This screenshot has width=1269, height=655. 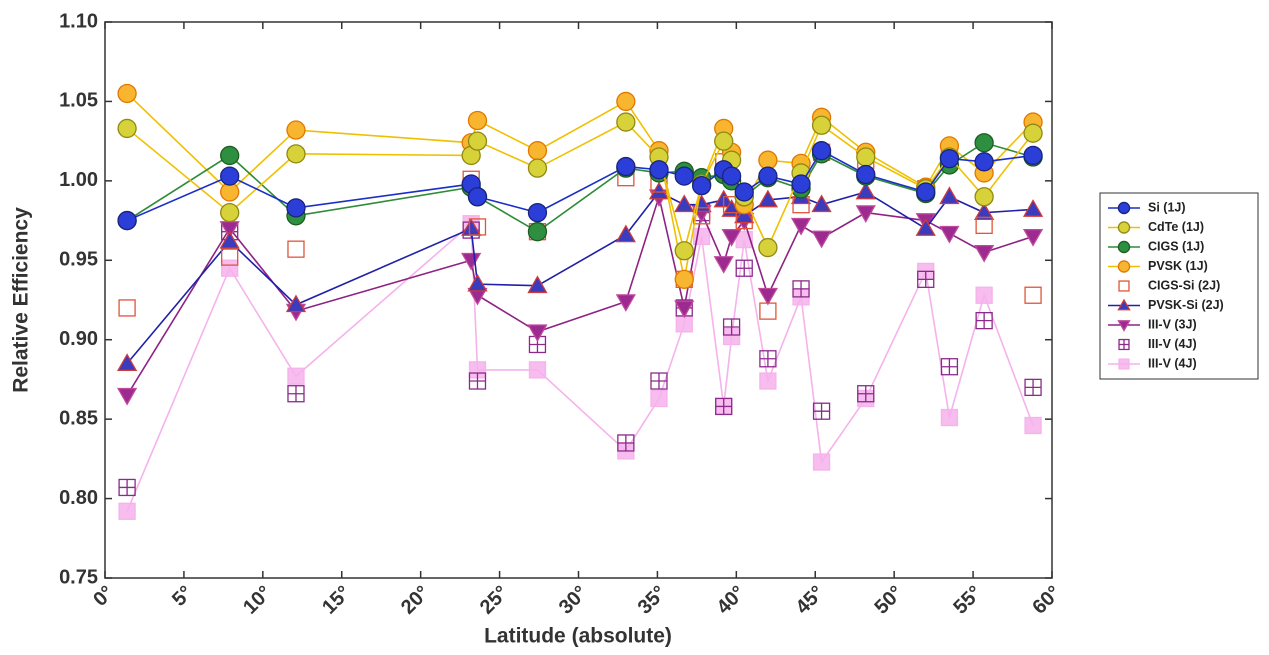 I want to click on y-tick-label: 0.90, so click(x=78, y=339).